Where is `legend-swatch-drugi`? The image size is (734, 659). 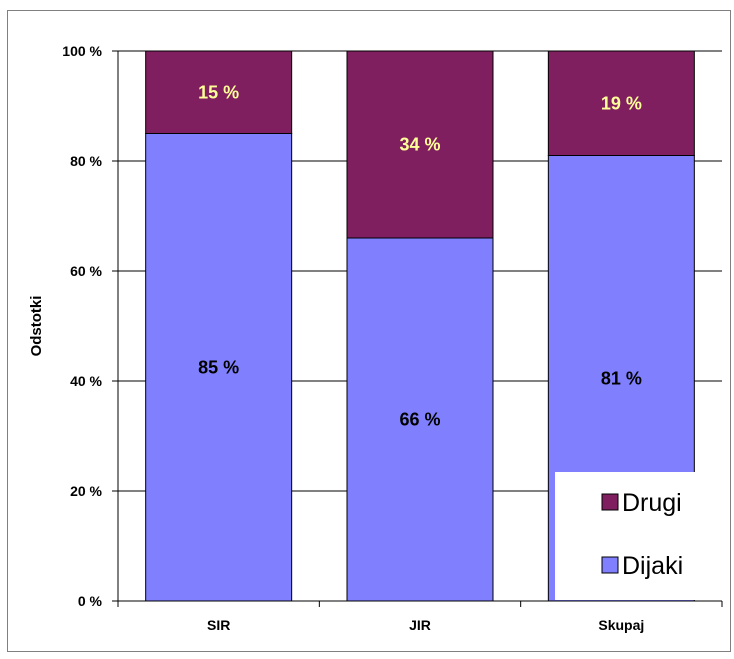
legend-swatch-drugi is located at coordinates (610, 502).